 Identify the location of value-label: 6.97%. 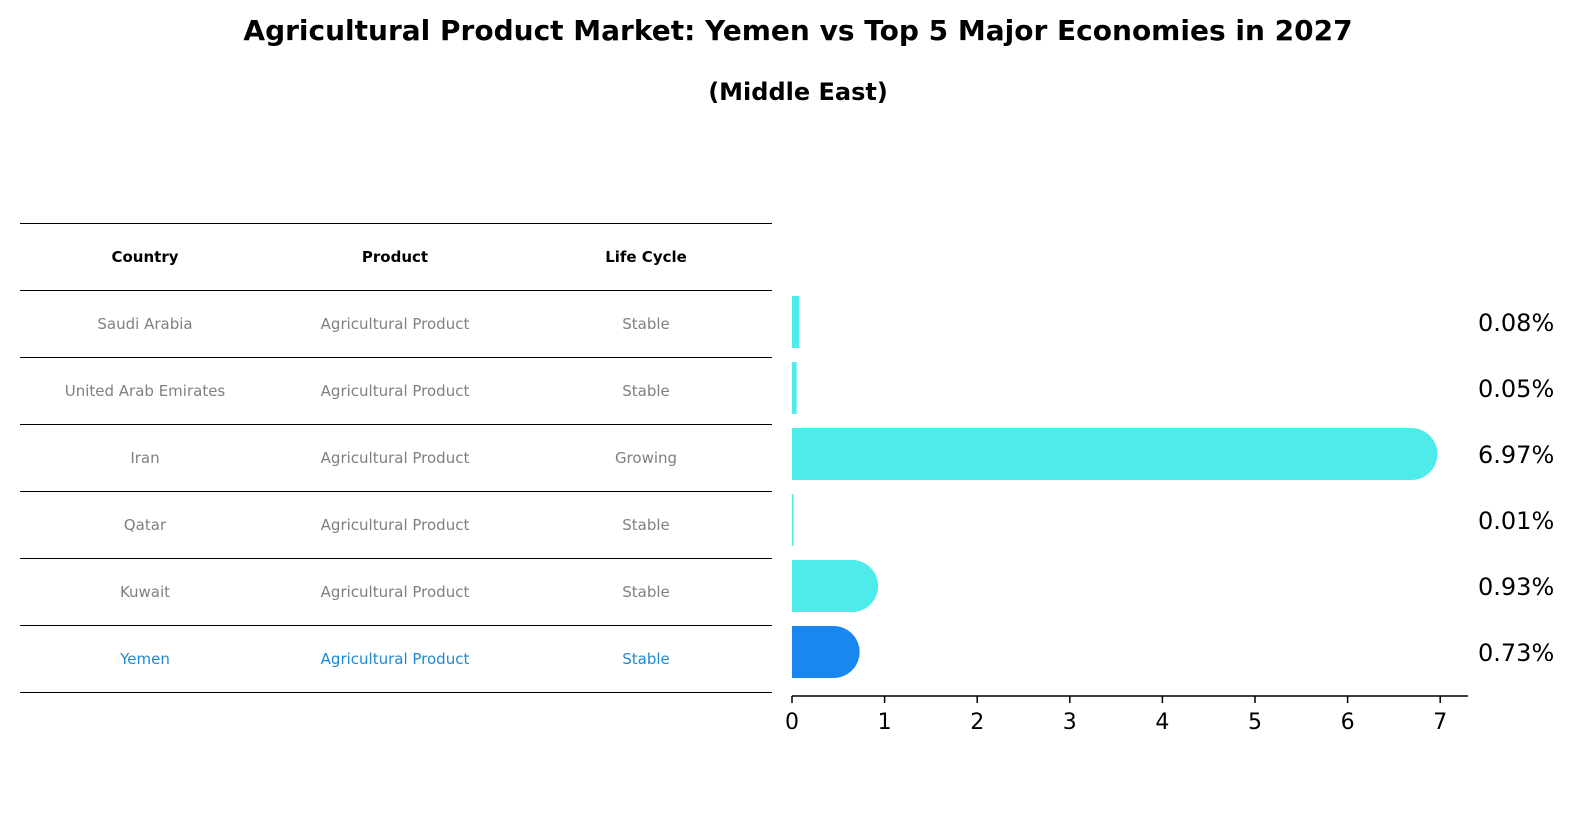
(1516, 455).